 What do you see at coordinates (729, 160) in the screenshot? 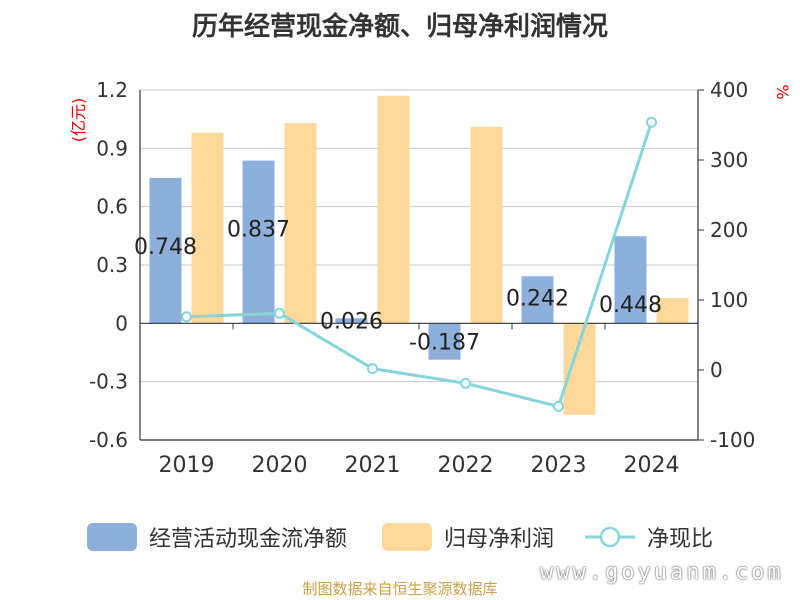
I see `y-right-tick-label: 300` at bounding box center [729, 160].